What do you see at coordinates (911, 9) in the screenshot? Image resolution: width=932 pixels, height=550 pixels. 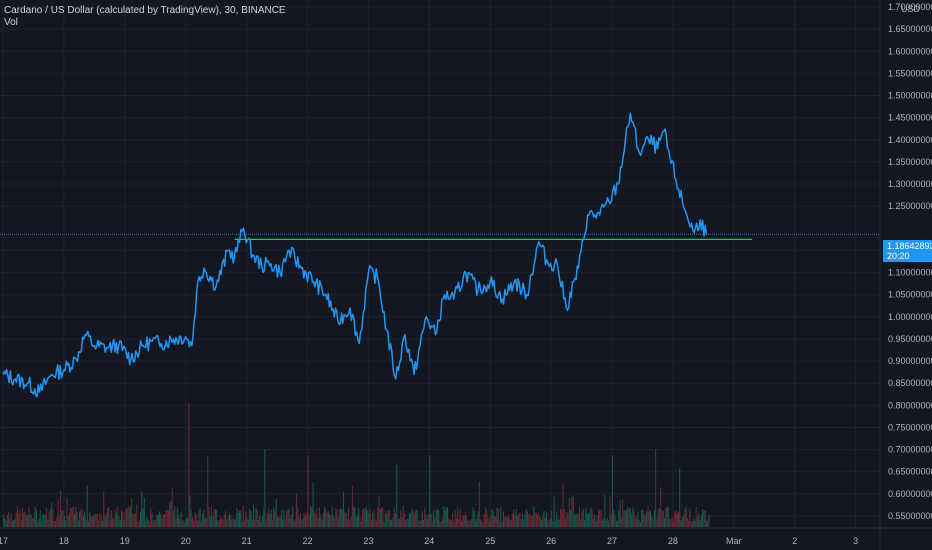 I see `currency-label: USD` at bounding box center [911, 9].